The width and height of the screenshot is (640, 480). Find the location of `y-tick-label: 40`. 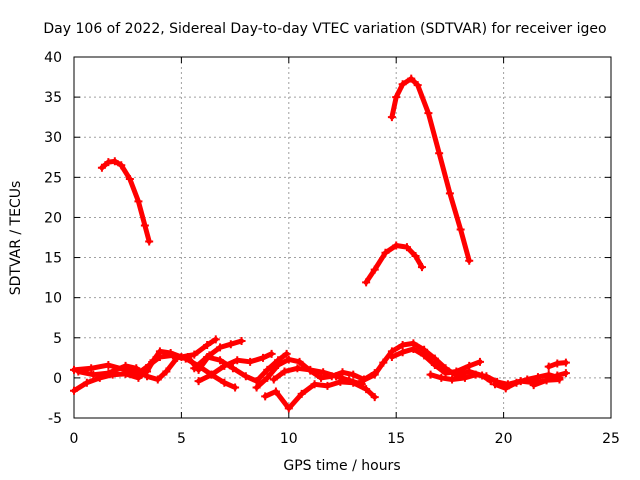

y-tick-label: 40 is located at coordinates (53, 58).